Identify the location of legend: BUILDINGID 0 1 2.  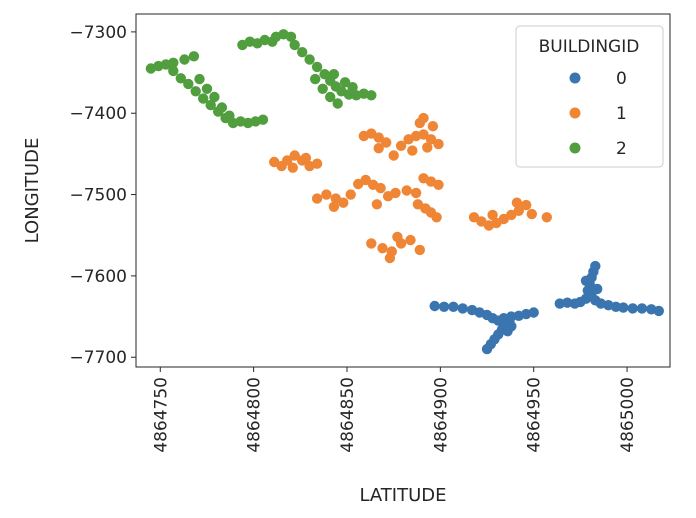
(589, 96).